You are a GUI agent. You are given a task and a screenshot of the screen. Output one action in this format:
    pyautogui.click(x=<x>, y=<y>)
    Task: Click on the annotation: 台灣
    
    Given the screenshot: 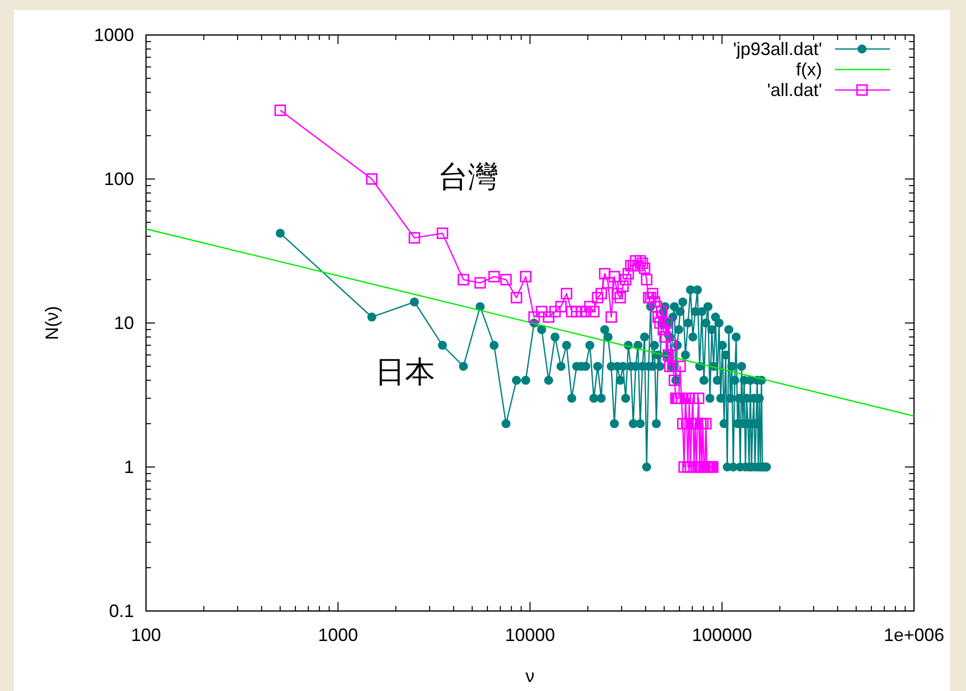 What is the action you would take?
    pyautogui.click(x=468, y=177)
    